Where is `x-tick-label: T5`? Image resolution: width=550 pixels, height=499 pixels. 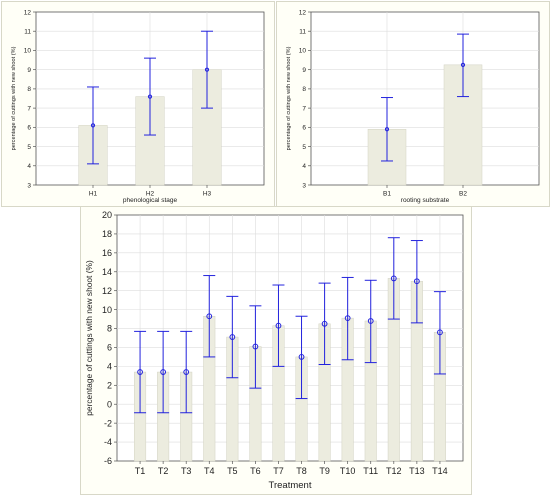 x-tick-label: T5 is located at coordinates (232, 471).